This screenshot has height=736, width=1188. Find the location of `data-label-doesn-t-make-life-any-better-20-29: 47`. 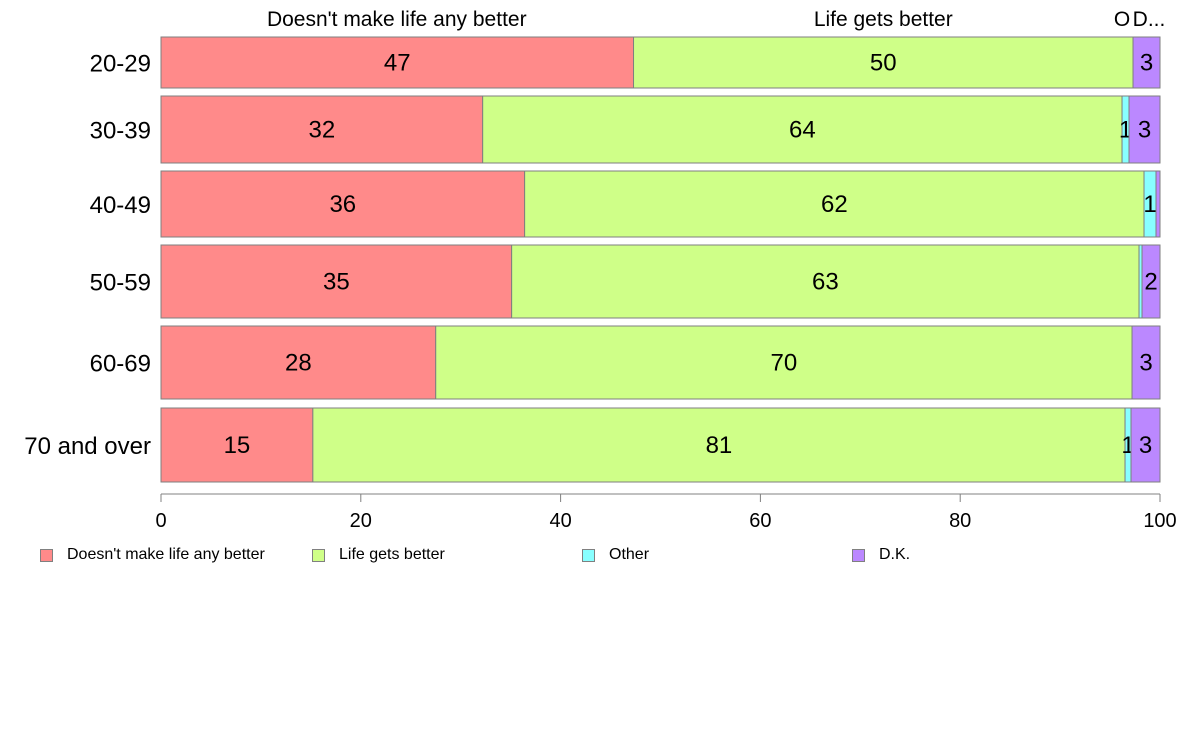

data-label-doesn-t-make-life-any-better-20-29: 47 is located at coordinates (397, 63).